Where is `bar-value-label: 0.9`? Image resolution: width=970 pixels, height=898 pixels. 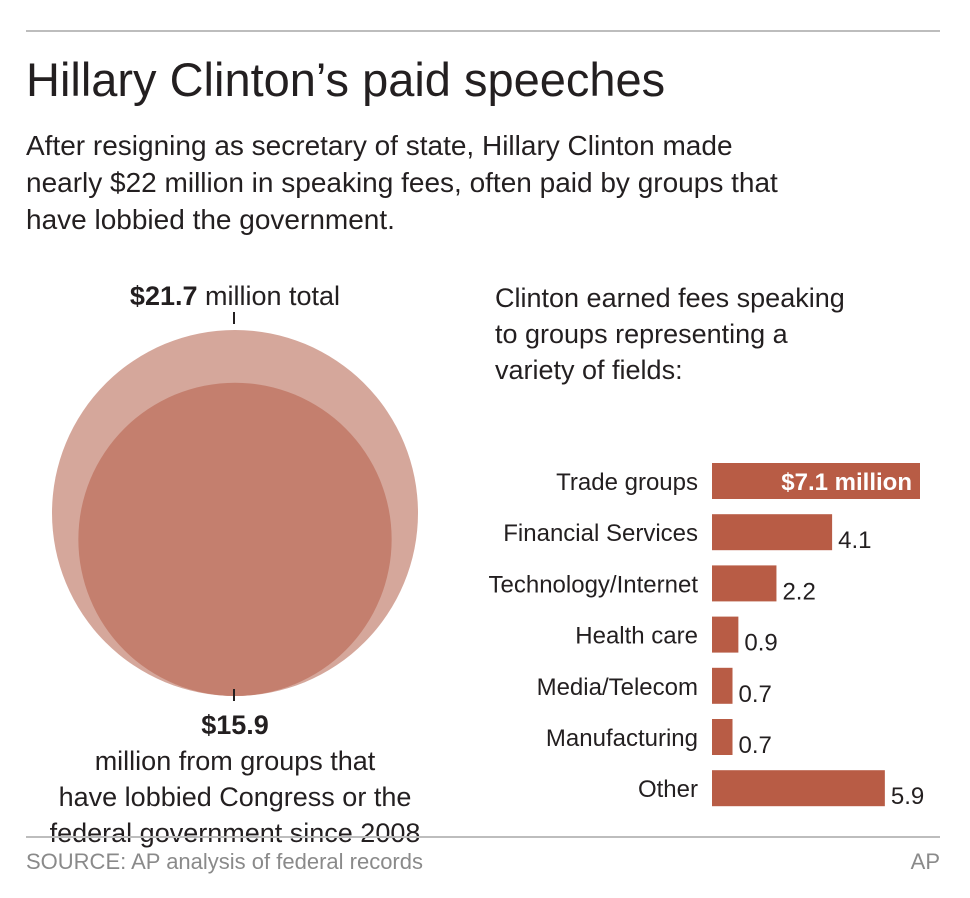
bar-value-label: 0.9 is located at coordinates (760, 643).